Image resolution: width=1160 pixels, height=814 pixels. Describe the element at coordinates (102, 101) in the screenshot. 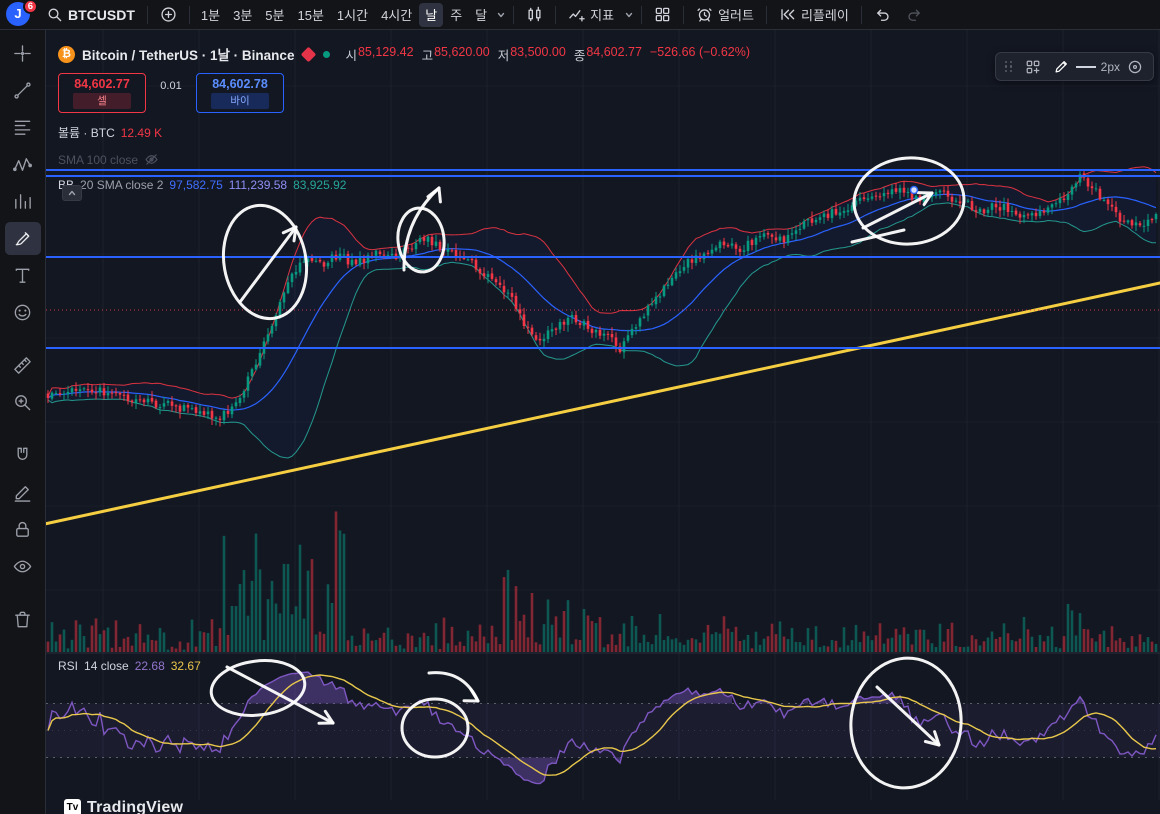

I see `sell-label: 셀` at that location.